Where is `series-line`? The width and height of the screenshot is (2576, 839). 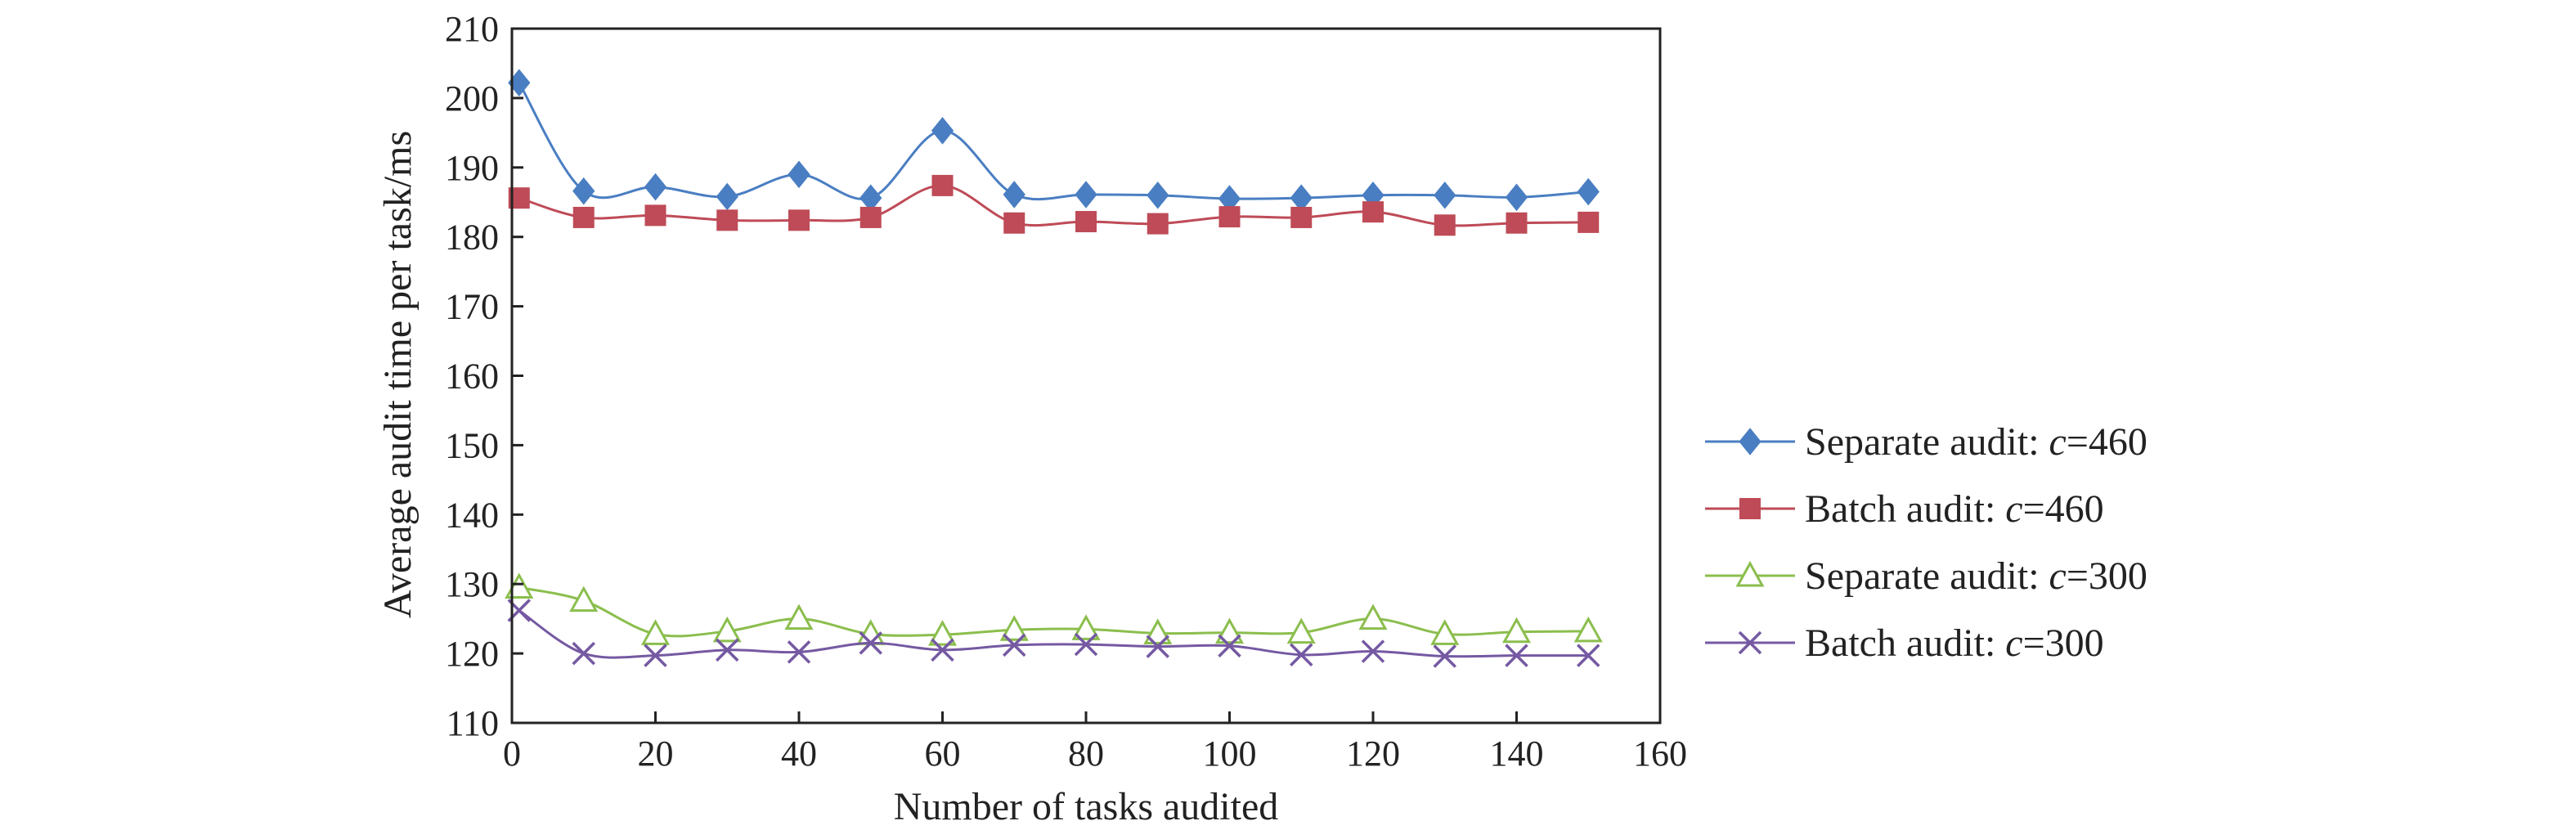 series-line is located at coordinates (1054, 205).